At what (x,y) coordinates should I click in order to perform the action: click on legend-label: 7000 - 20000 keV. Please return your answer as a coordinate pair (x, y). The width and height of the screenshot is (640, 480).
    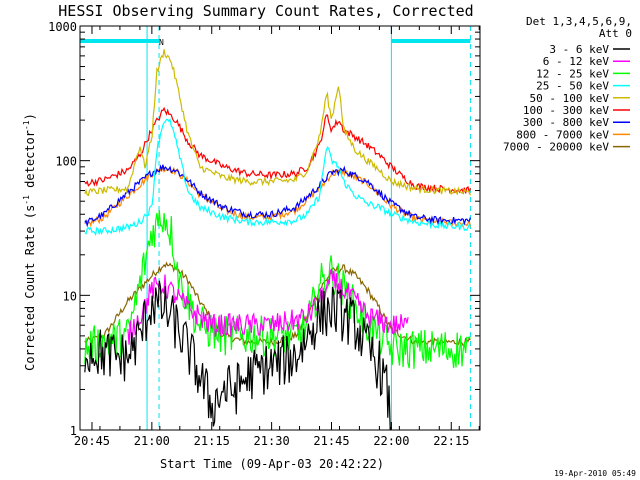
    Looking at the image, I should click on (556, 147).